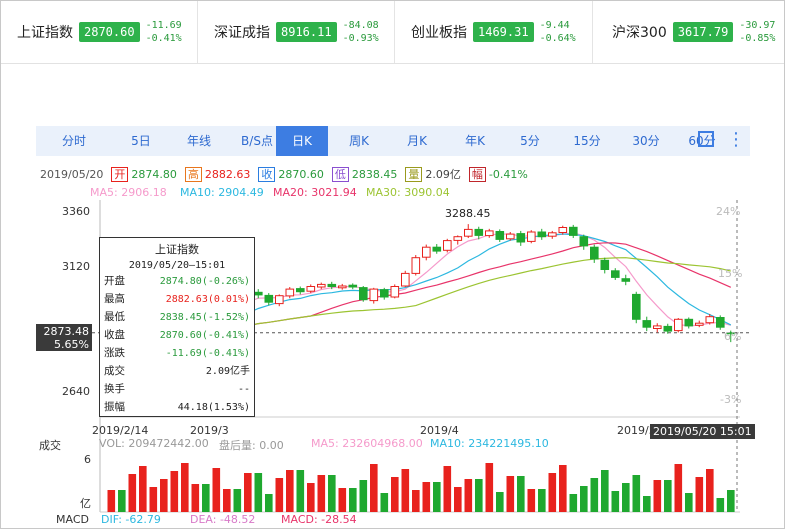  Describe the element at coordinates (475, 141) in the screenshot. I see `tab-yearly-k: 年K` at that location.